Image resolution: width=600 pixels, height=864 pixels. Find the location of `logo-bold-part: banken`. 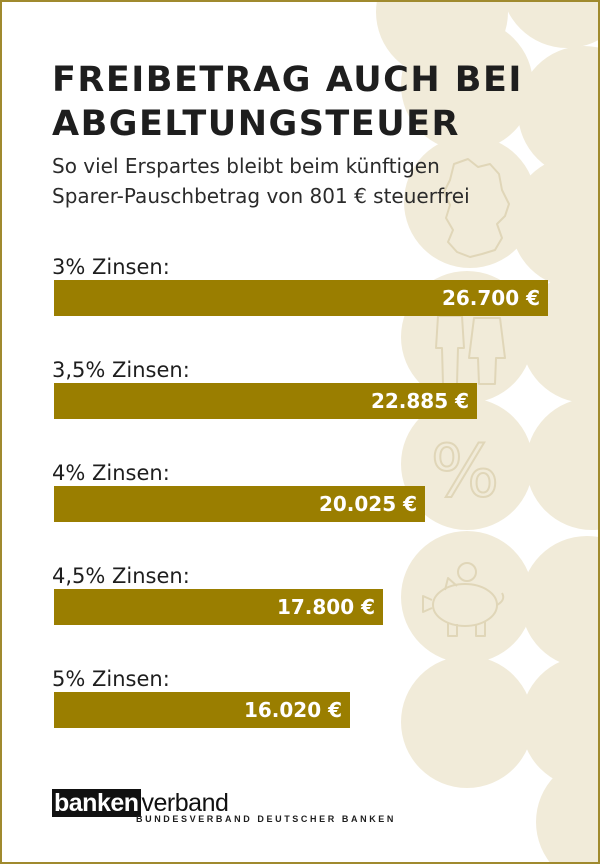

logo-bold-part: banken is located at coordinates (96, 803).